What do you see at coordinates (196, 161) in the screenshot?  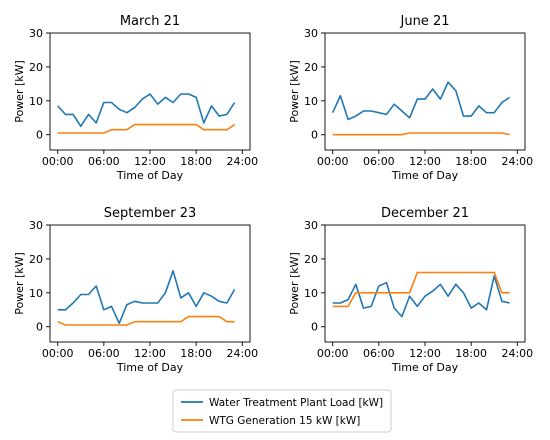 I see `subplot-1-xtick-label: 18:00` at bounding box center [196, 161].